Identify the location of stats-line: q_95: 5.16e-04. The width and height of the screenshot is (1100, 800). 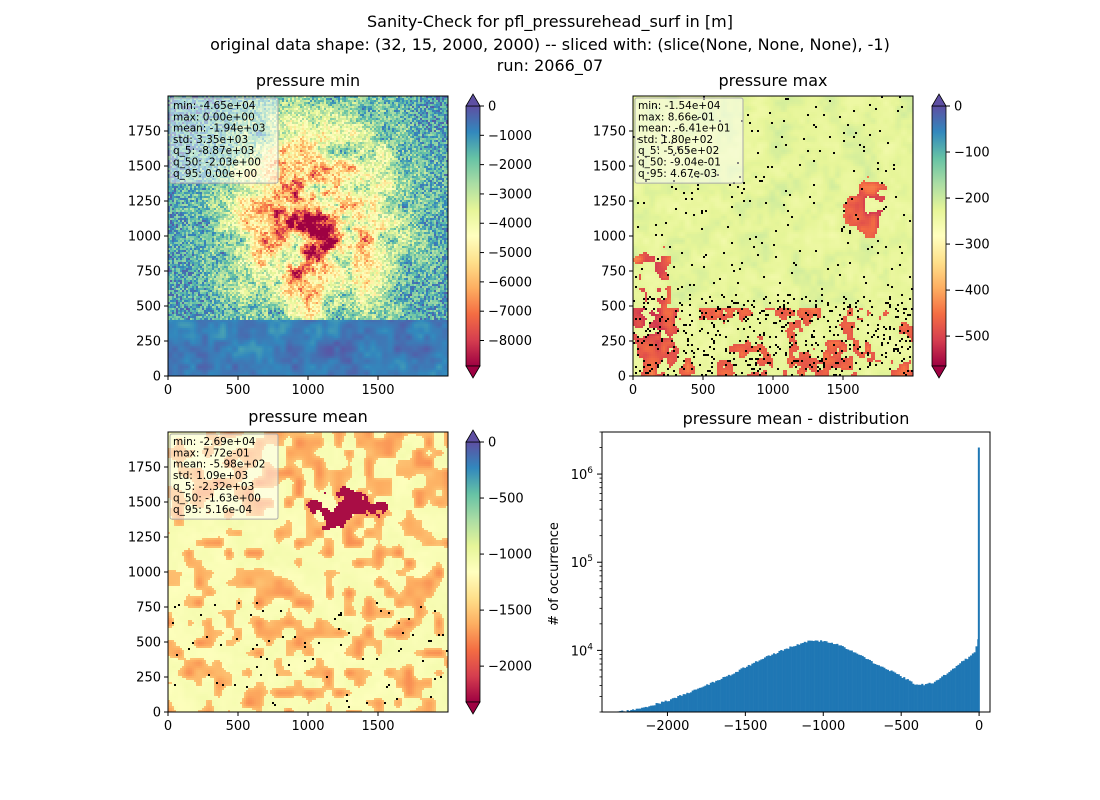
(212, 510).